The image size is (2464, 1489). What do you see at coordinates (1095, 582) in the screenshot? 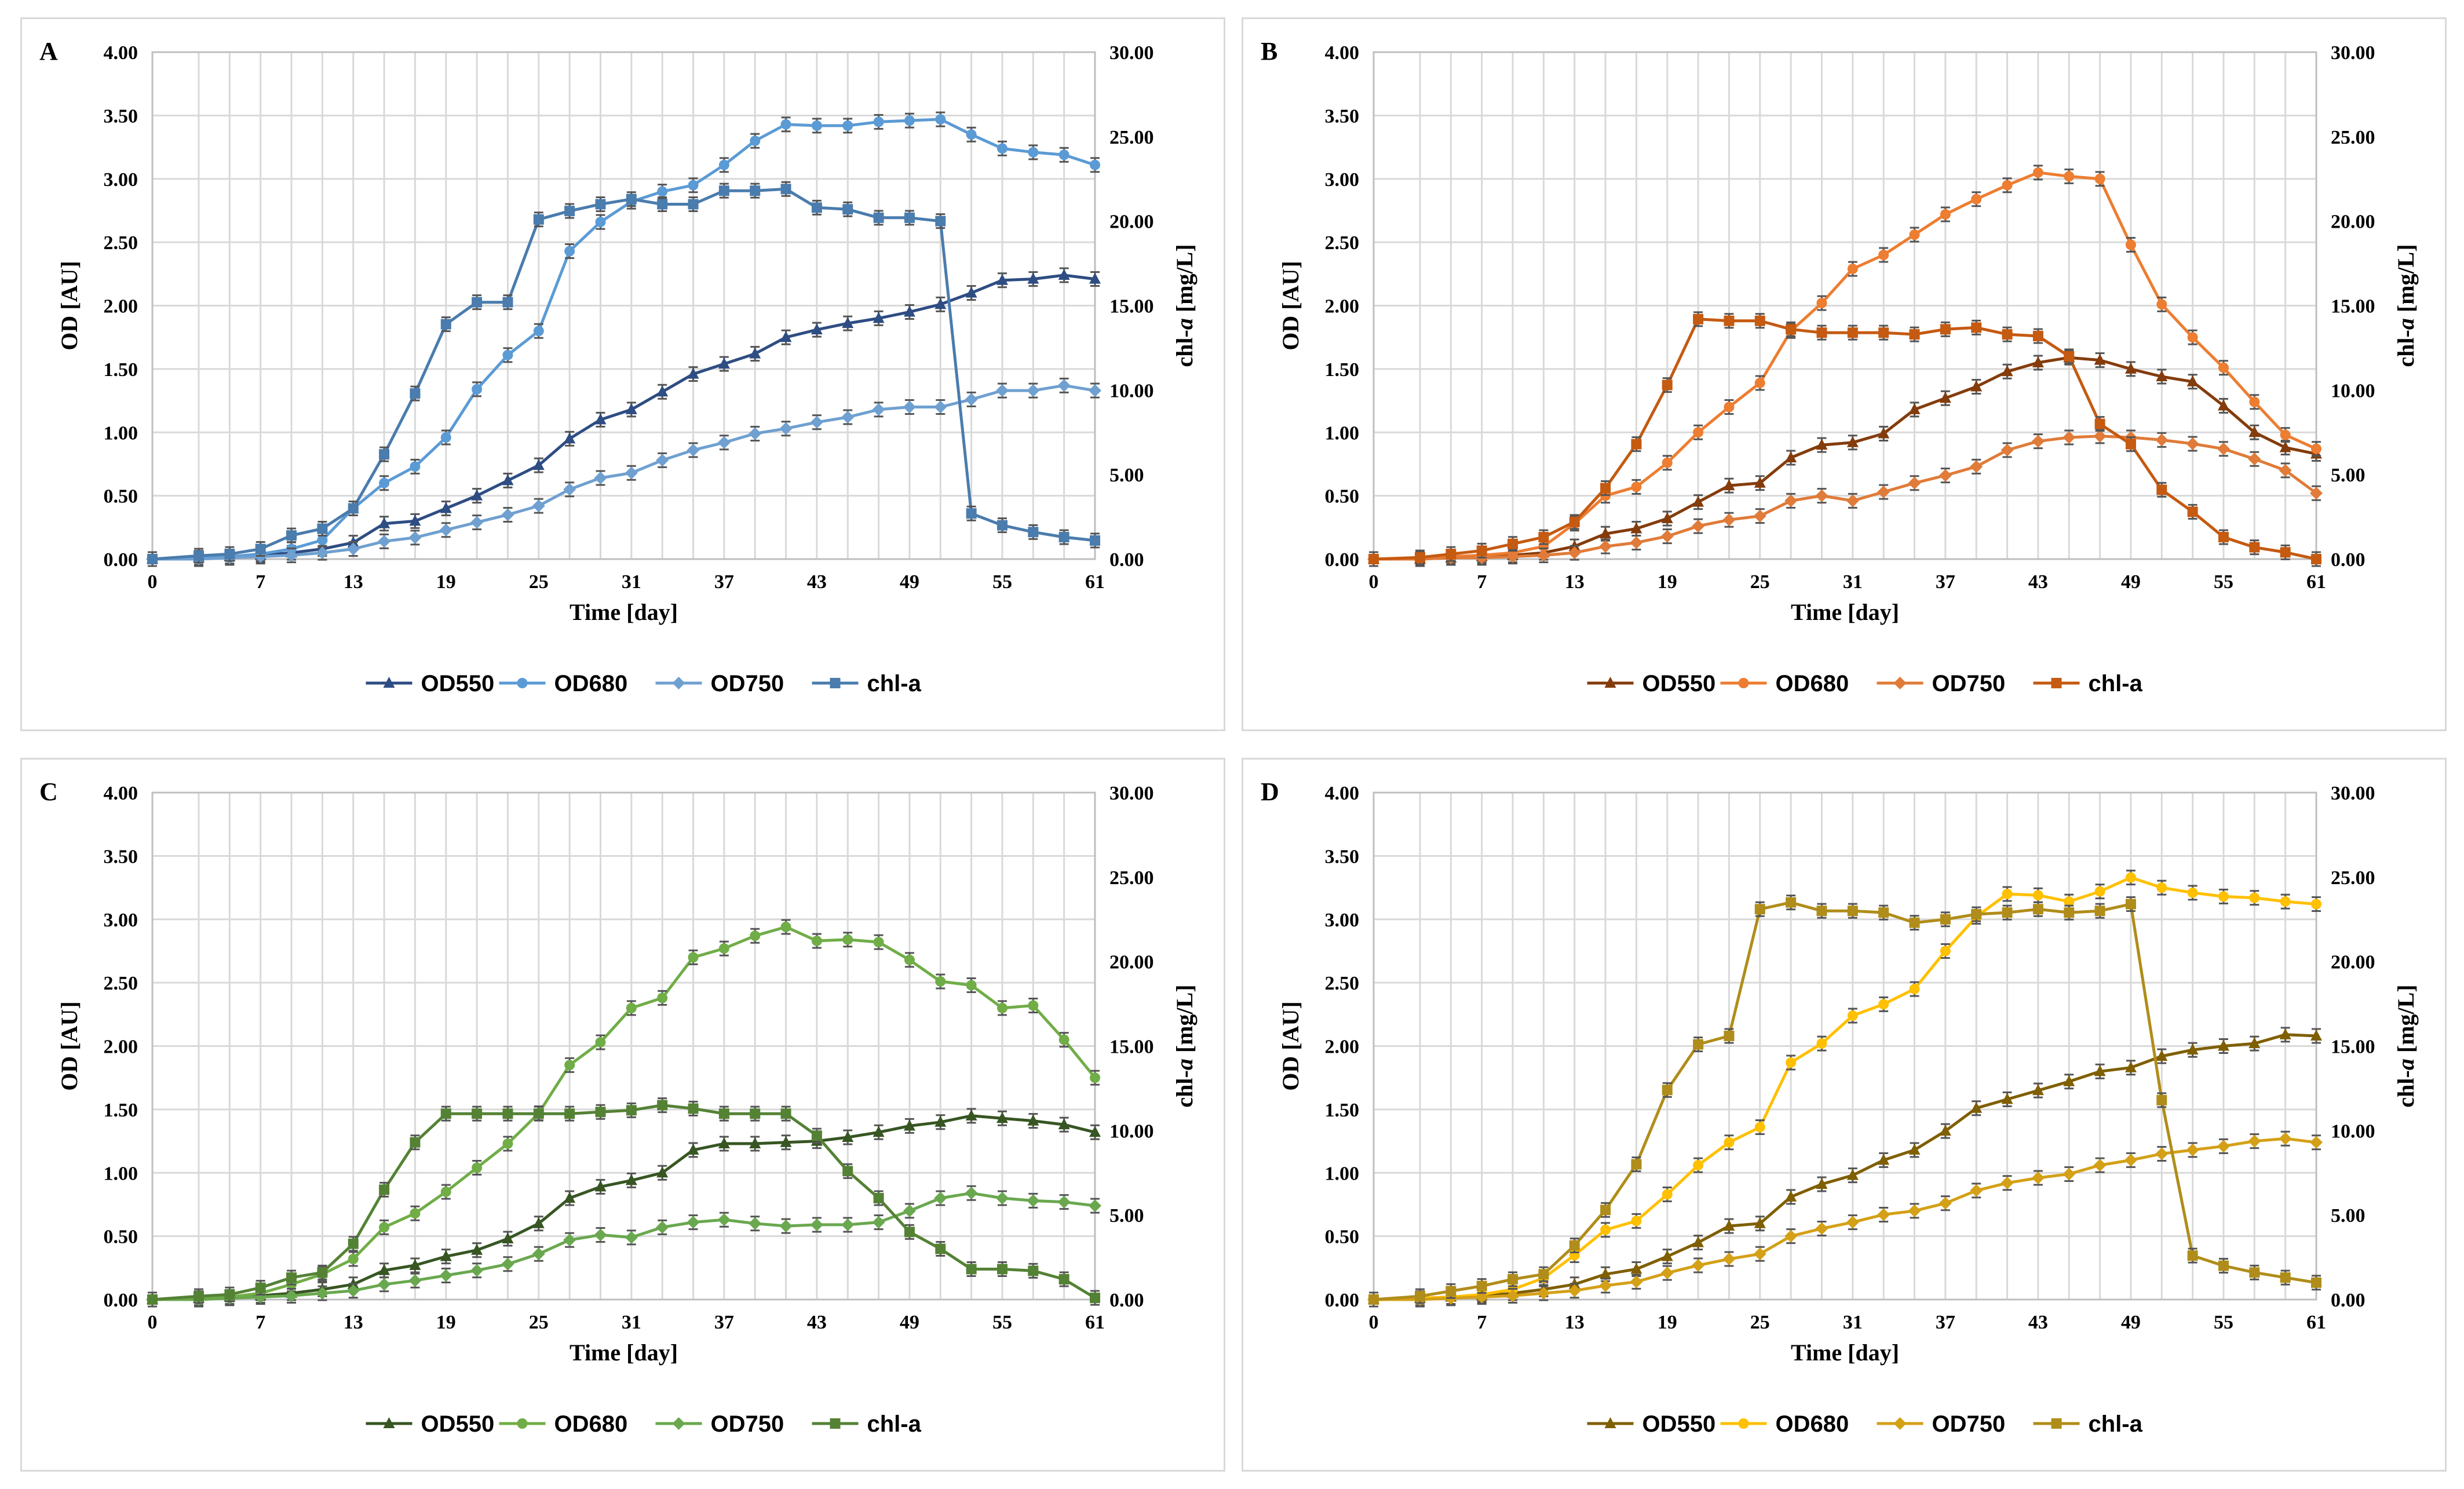
I see `x-tick-label: 61` at bounding box center [1095, 582].